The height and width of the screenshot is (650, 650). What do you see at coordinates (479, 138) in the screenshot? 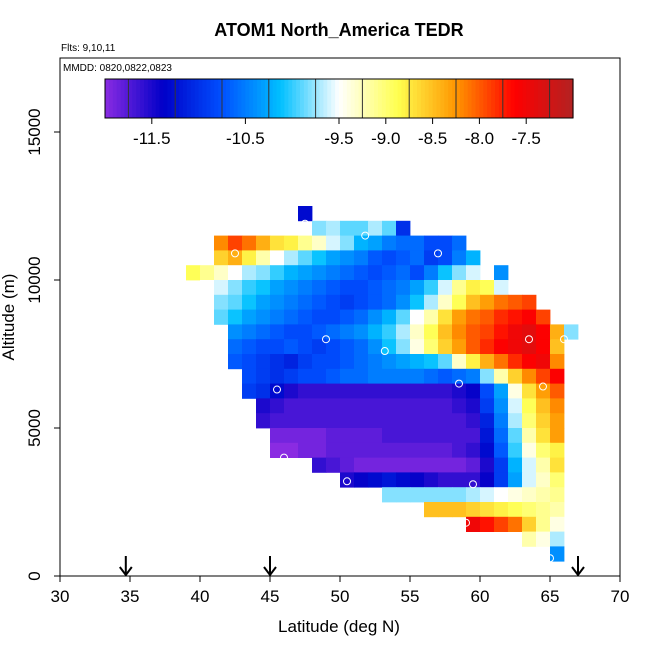
I see `colorbar-tick-label: -8.0` at bounding box center [479, 138].